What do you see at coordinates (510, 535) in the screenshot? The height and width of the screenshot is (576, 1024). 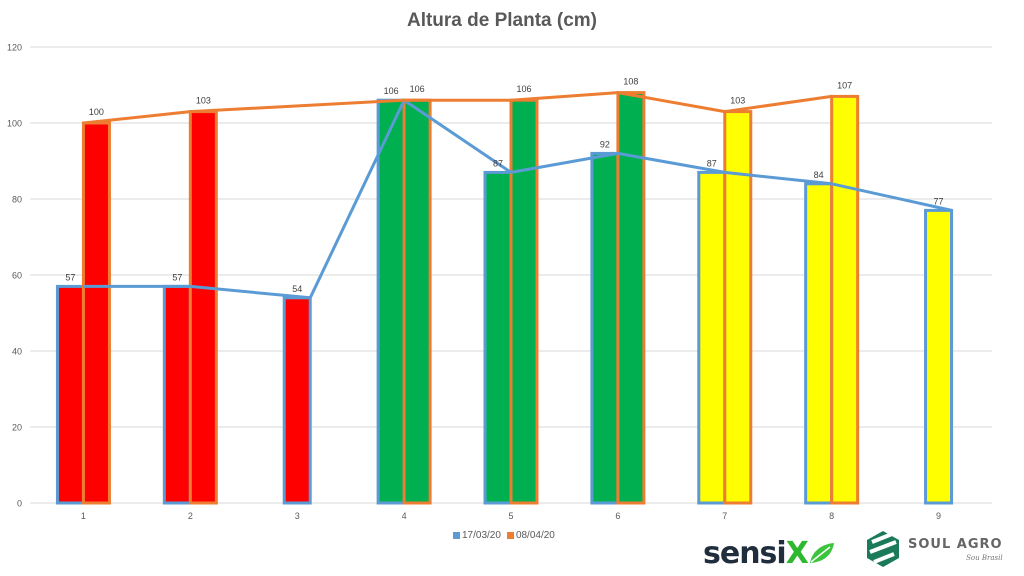 I see `legend-swatch-orange` at bounding box center [510, 535].